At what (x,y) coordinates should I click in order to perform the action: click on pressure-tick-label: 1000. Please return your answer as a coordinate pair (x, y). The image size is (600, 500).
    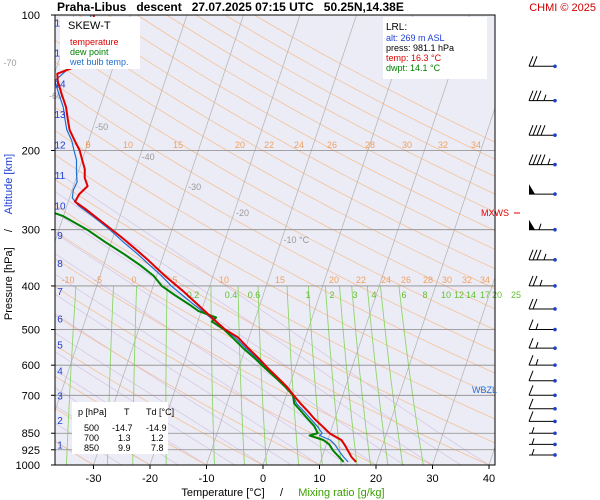
    Looking at the image, I should click on (28, 466).